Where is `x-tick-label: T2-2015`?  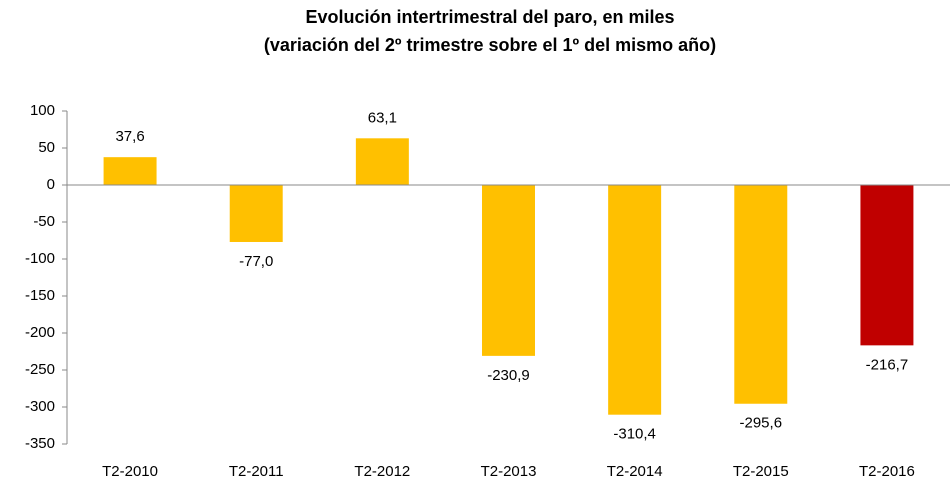 x-tick-label: T2-2015 is located at coordinates (761, 471).